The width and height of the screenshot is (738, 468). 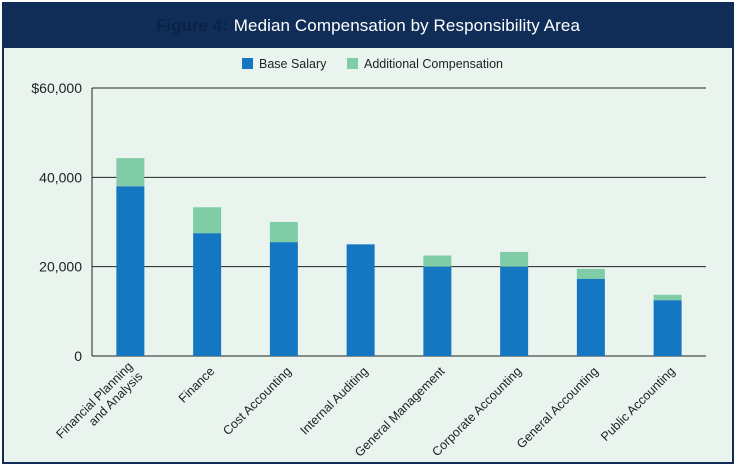 I want to click on y-tick-label: 0, so click(x=78, y=356).